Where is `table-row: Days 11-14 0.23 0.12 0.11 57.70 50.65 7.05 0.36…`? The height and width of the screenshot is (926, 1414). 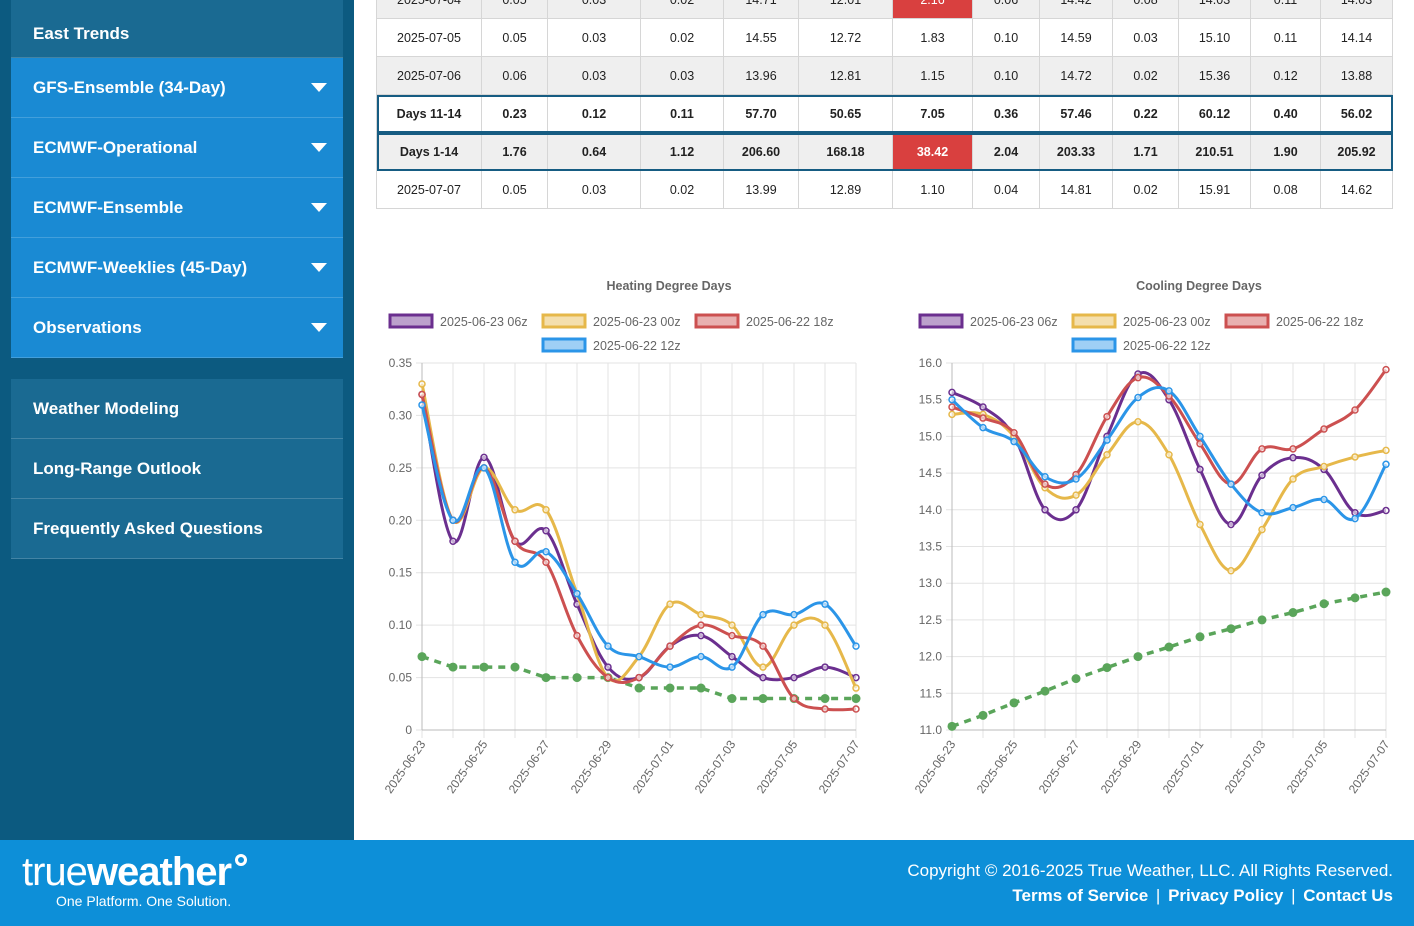
table-row: Days 11-14 0.23 0.12 0.11 57.70 50.65 7.05 0.36… is located at coordinates (884, 113).